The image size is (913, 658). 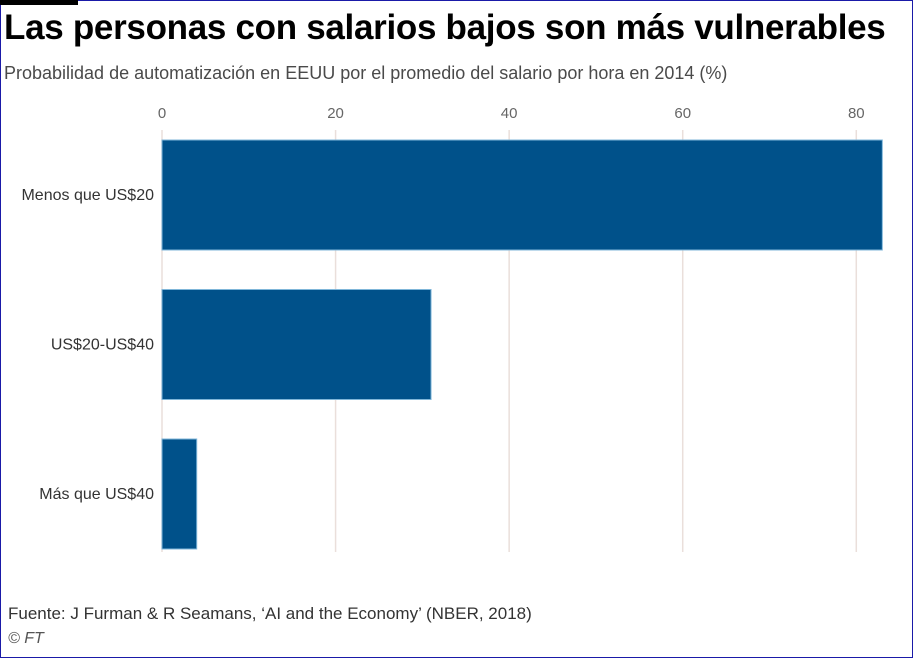 I want to click on ft-copyright: © FT, so click(x=26, y=638).